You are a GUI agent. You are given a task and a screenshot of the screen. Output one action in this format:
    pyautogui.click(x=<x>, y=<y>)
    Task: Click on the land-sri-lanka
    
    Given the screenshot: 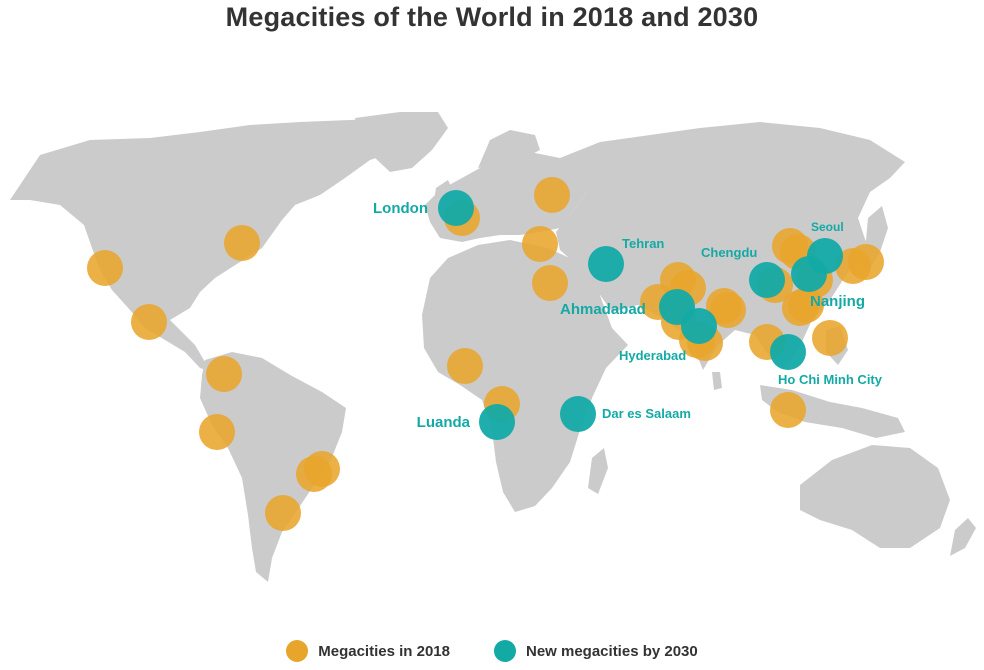 What is the action you would take?
    pyautogui.click(x=717, y=381)
    